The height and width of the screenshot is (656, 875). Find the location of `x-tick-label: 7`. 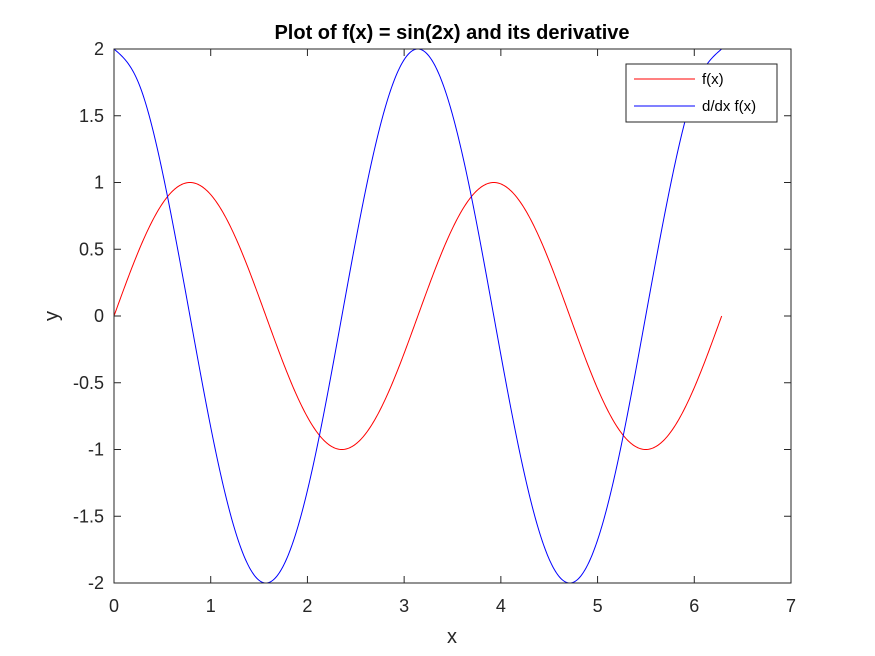

x-tick-label: 7 is located at coordinates (791, 606).